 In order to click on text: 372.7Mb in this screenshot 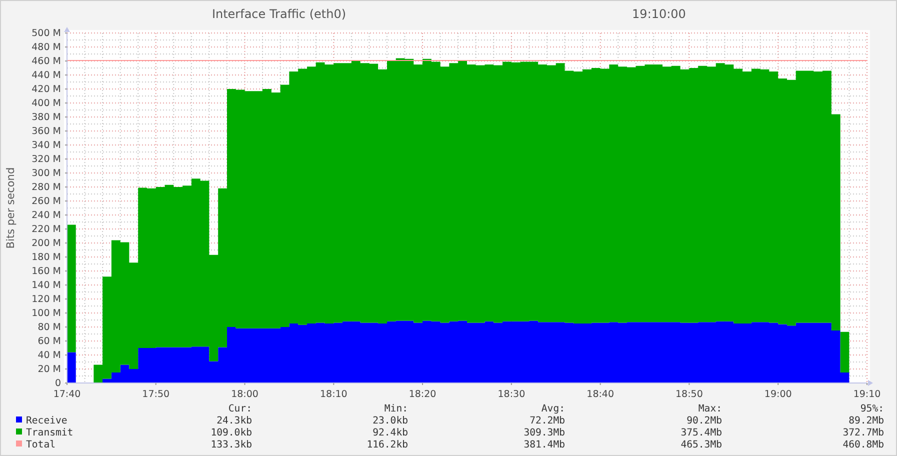, I will do `click(863, 433)`.